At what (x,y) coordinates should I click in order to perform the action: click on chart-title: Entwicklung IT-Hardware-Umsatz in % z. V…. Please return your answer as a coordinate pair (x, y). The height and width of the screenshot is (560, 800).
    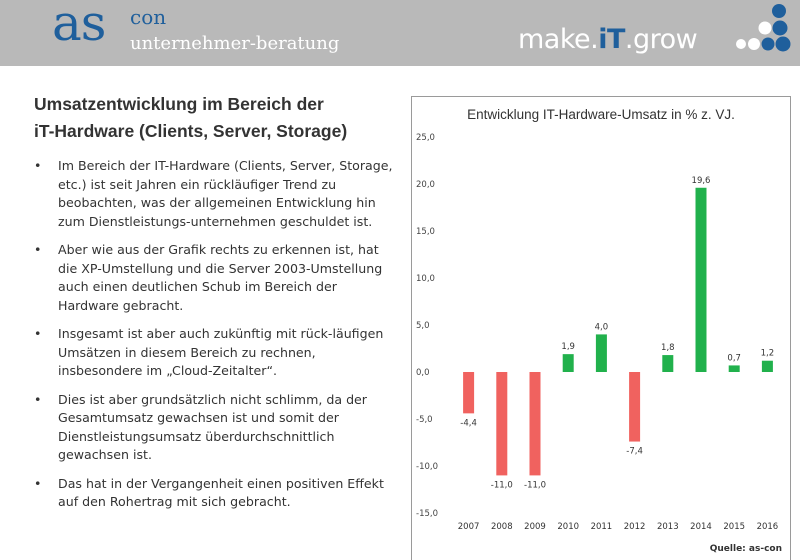
    Looking at the image, I should click on (601, 114).